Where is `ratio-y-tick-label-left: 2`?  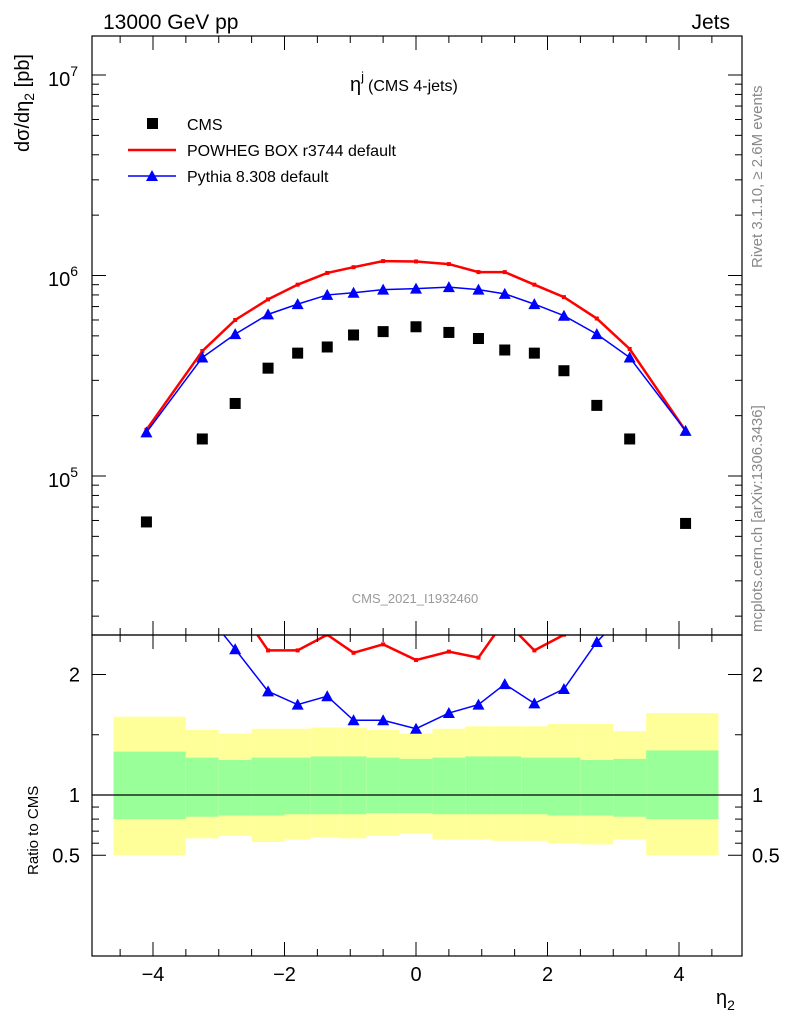
ratio-y-tick-label-left: 2 is located at coordinates (74, 676).